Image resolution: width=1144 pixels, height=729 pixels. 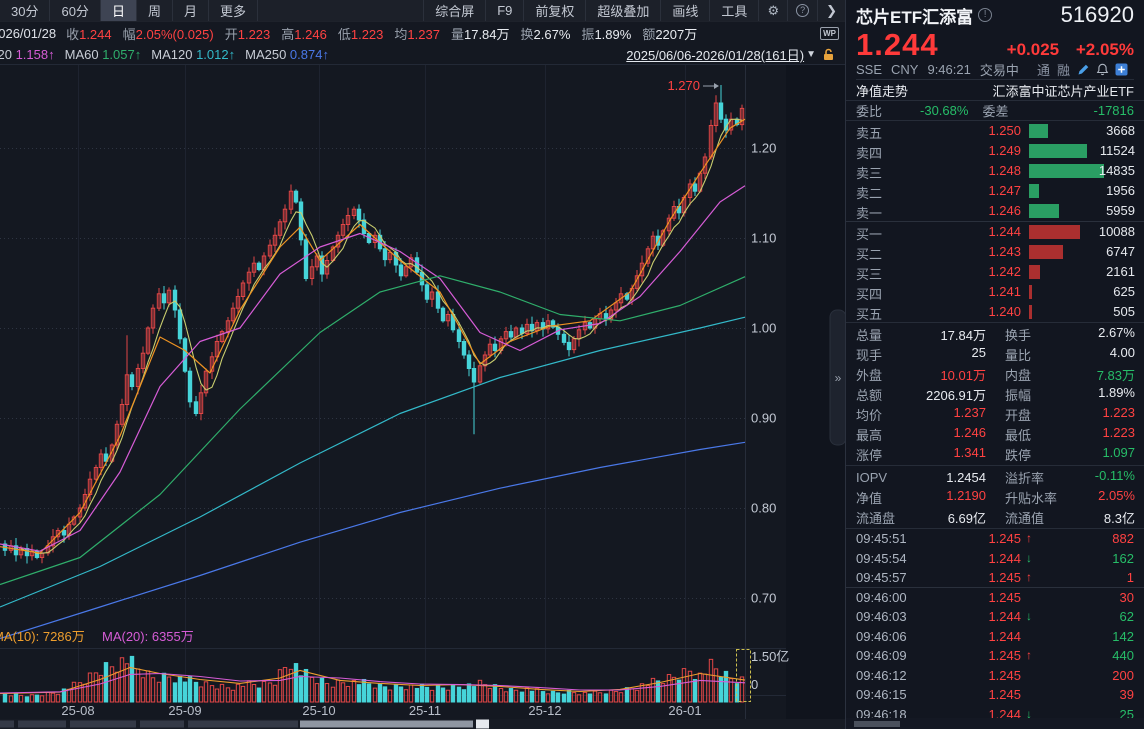 What do you see at coordinates (552, 34) in the screenshot?
I see `info-field-value: 2.67%` at bounding box center [552, 34].